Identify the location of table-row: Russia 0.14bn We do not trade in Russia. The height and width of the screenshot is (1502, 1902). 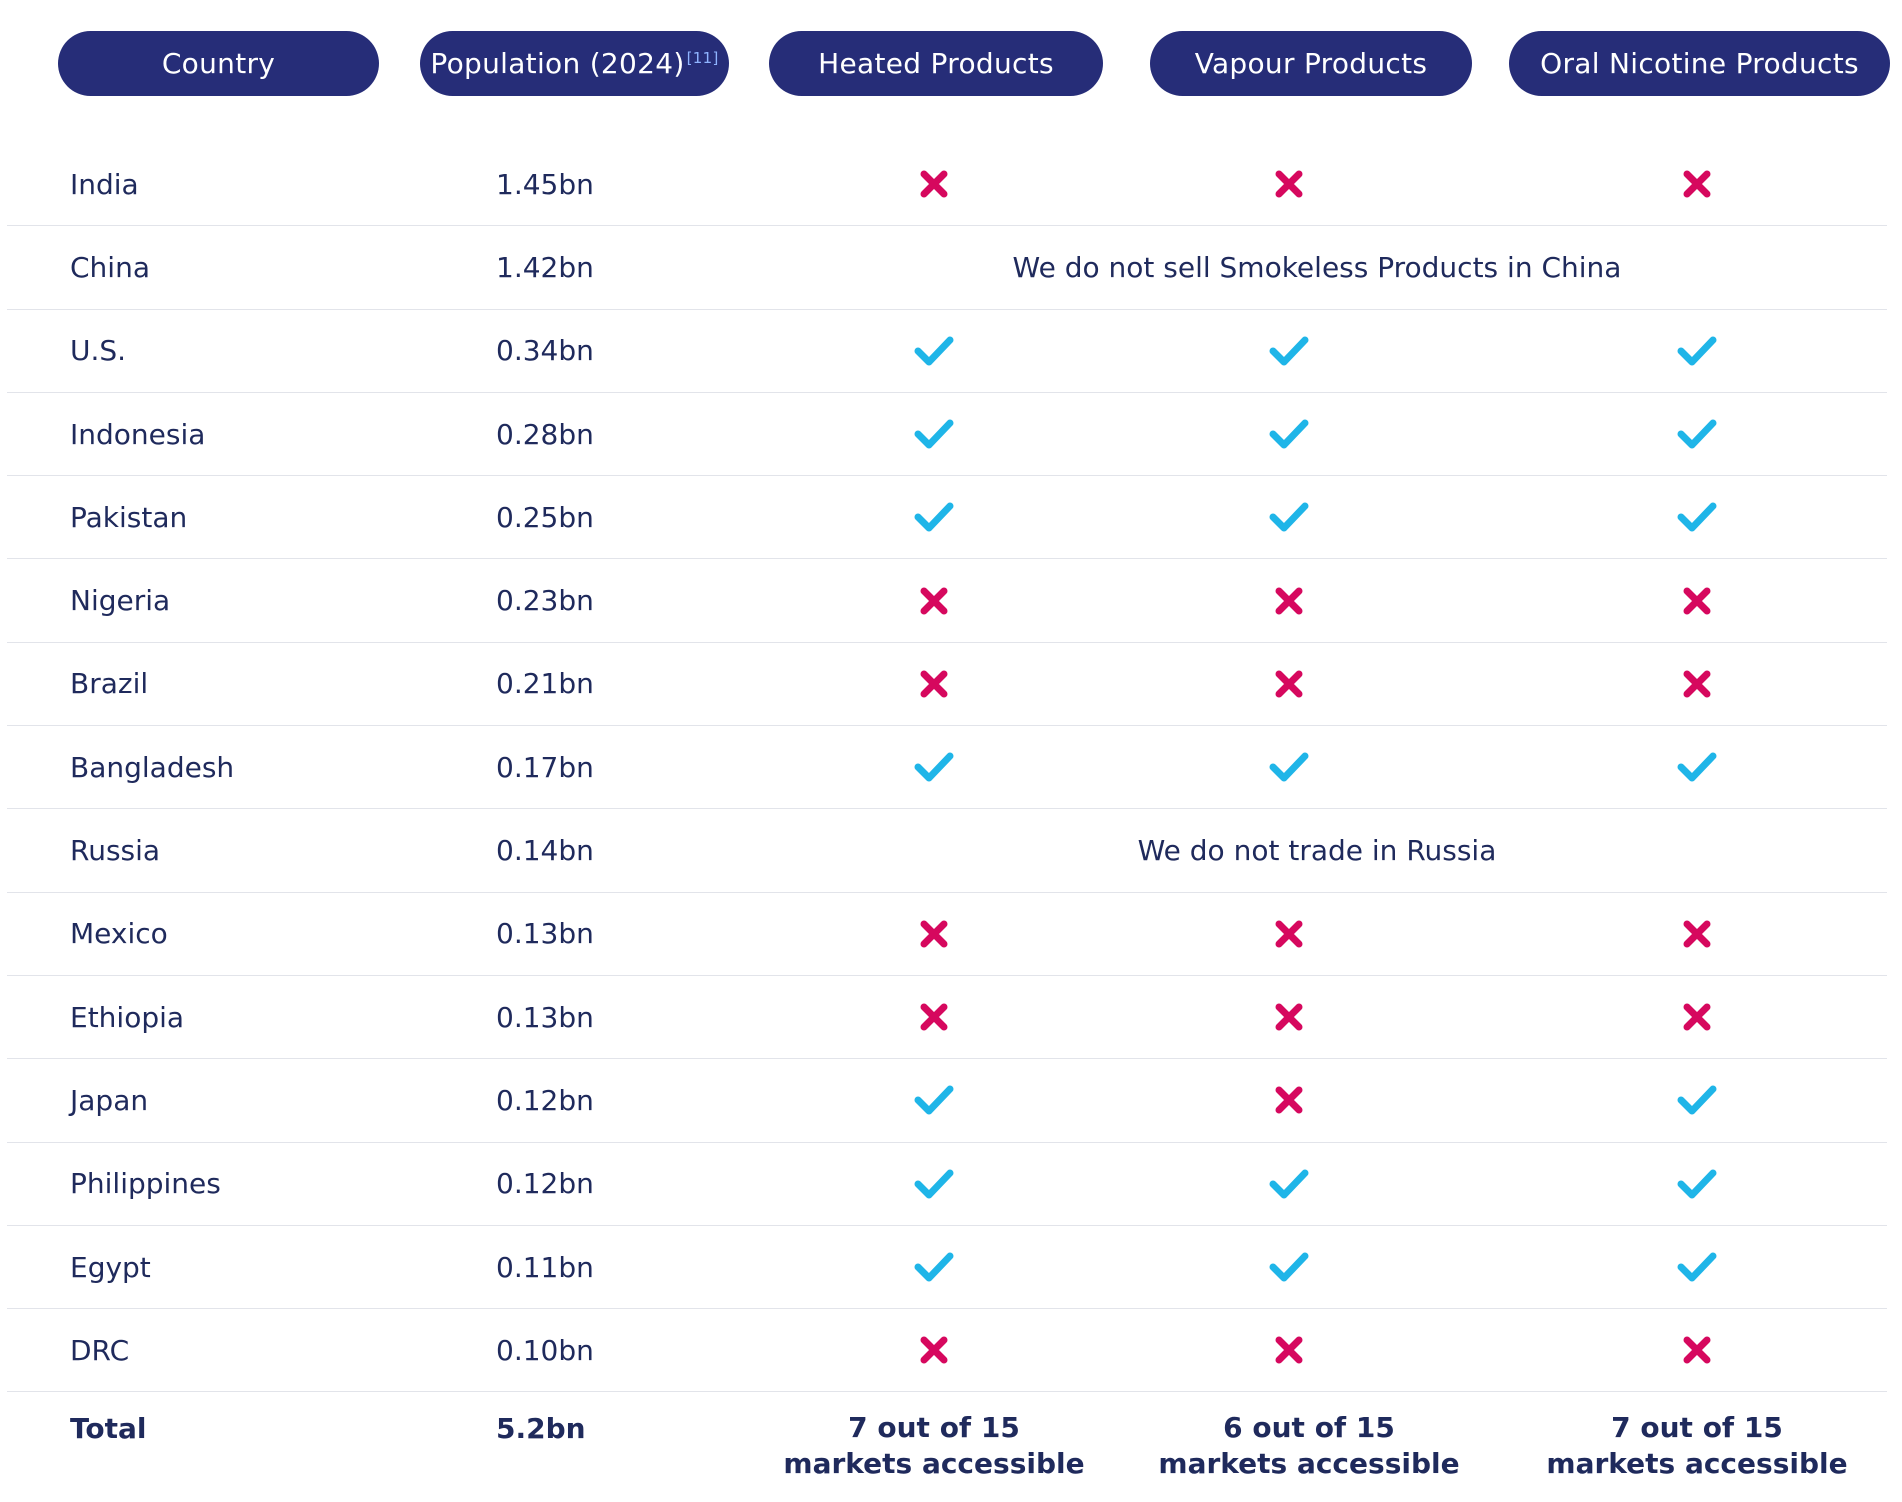
(947, 851).